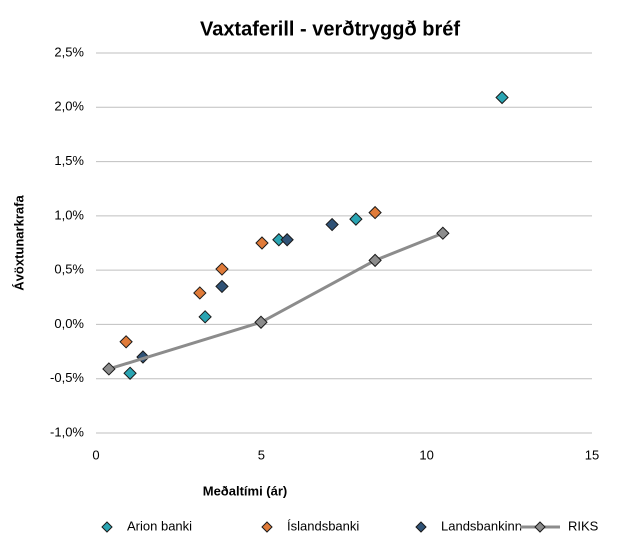 The image size is (622, 542). Describe the element at coordinates (276, 301) in the screenshot. I see `series-line` at that location.